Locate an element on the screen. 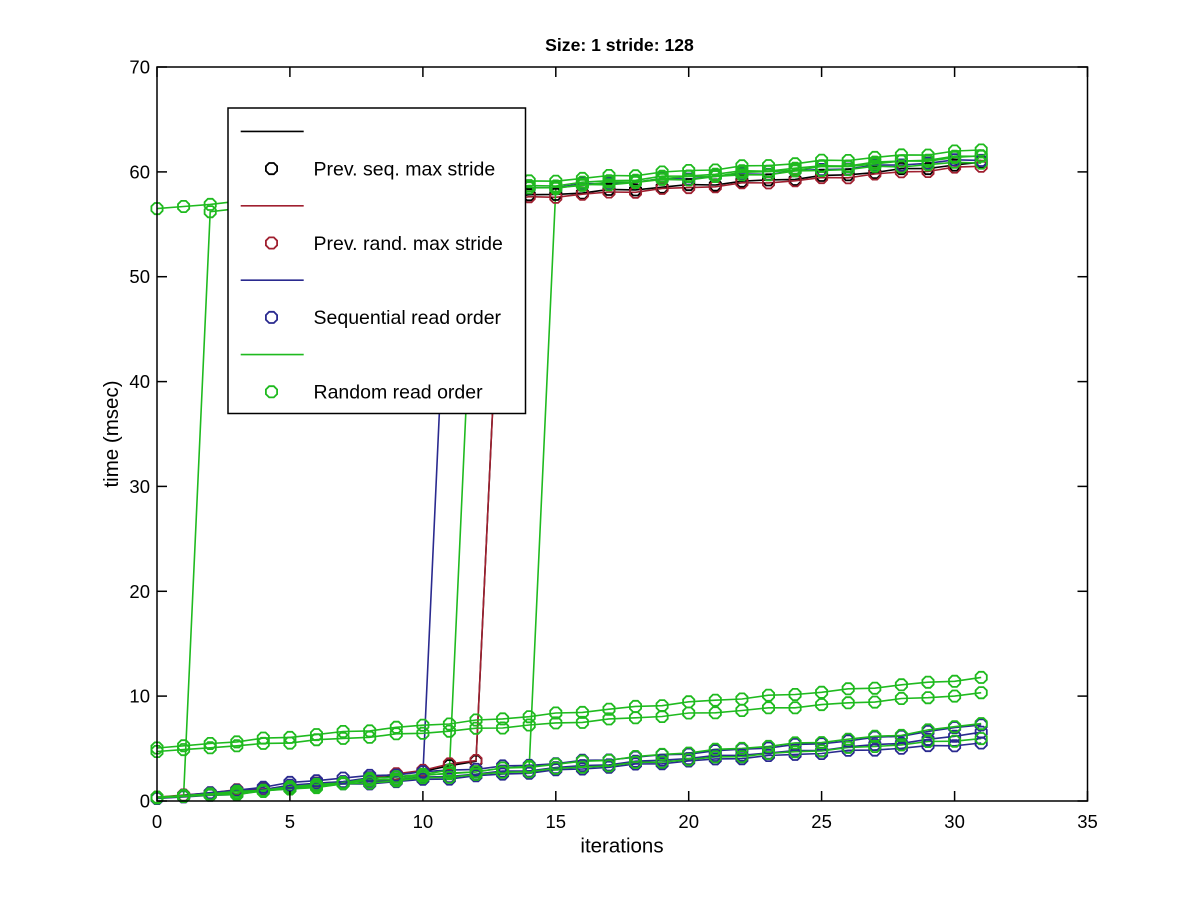  svg-text: Prev. rand. max stride is located at coordinates (408, 244).